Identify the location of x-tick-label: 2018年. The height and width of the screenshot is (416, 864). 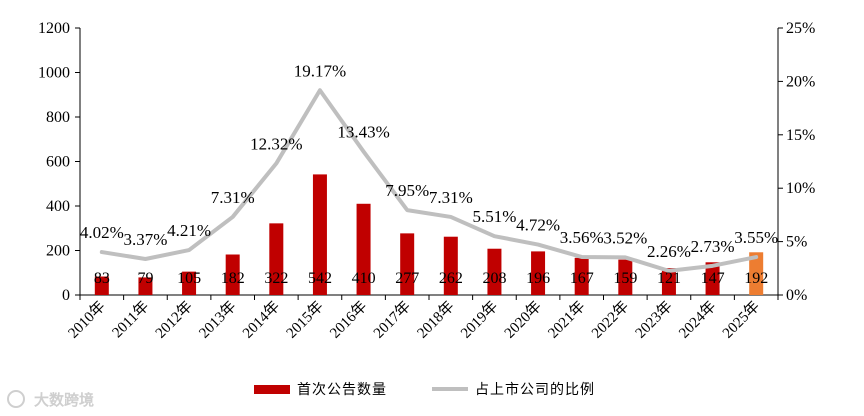
(436, 320).